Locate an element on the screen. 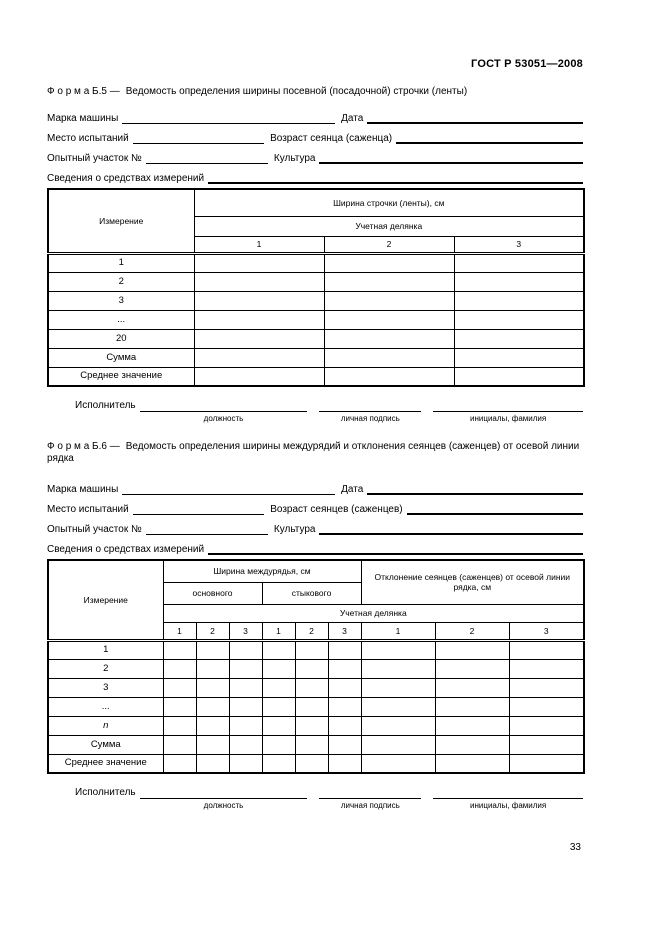 This screenshot has width=661, height=935. field-row-place: Место испытаний Возраст сеянца (саженца) is located at coordinates (315, 134).